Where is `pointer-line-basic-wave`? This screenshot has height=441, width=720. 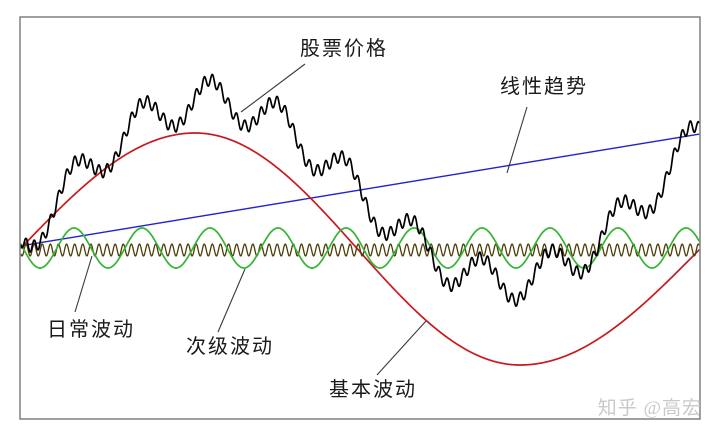 pointer-line-basic-wave is located at coordinates (401, 348).